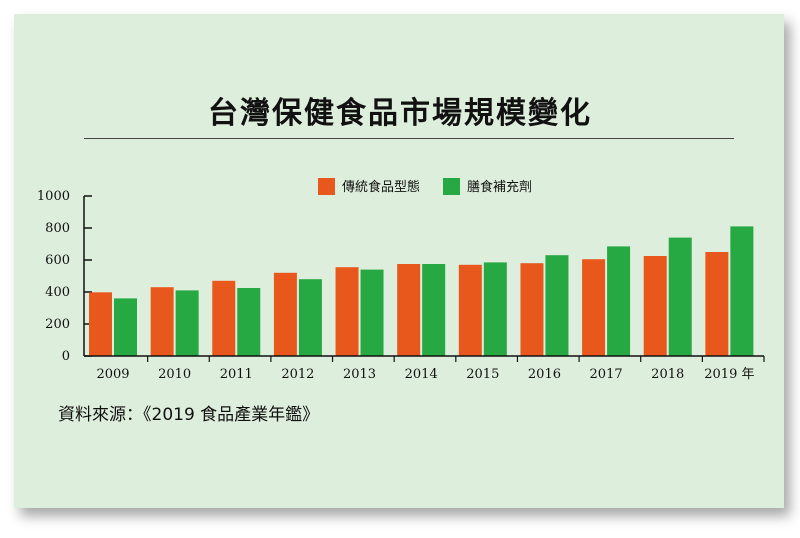 The width and height of the screenshot is (800, 538). Describe the element at coordinates (359, 374) in the screenshot. I see `x-tick-label: 2013` at that location.